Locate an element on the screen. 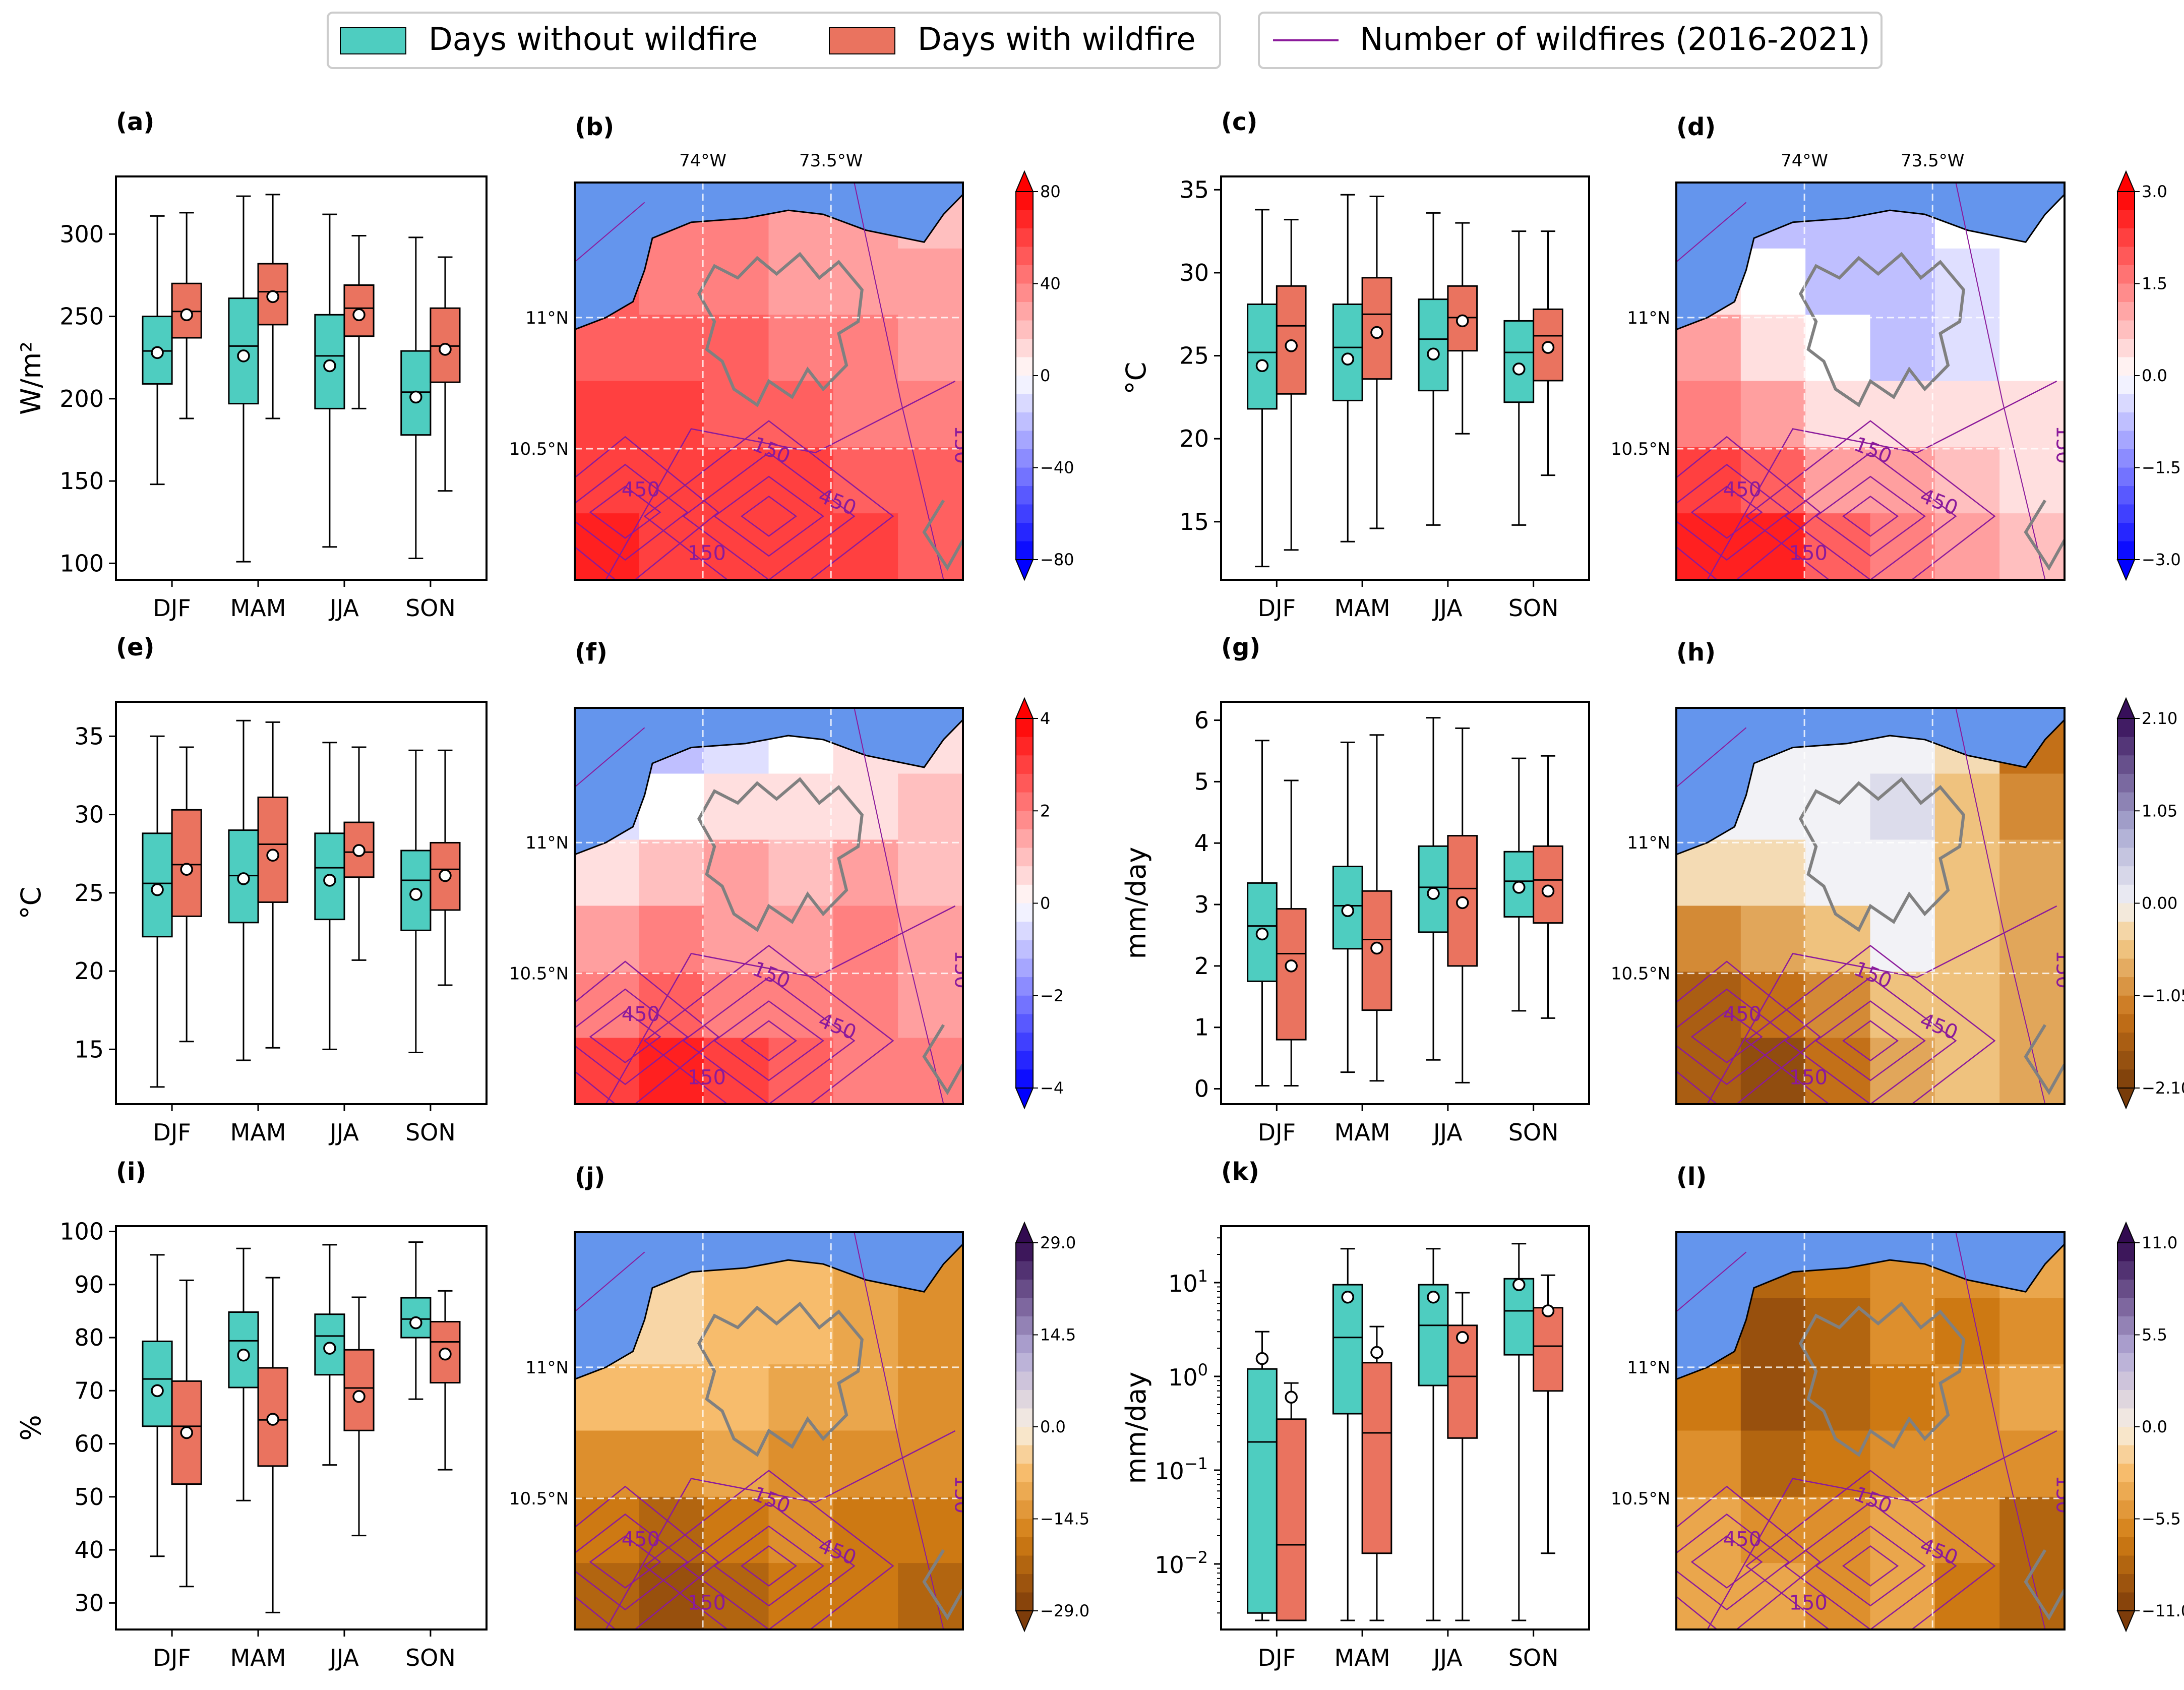 This screenshot has height=1690, width=2184. x-tick-label: MAM is located at coordinates (1362, 608).